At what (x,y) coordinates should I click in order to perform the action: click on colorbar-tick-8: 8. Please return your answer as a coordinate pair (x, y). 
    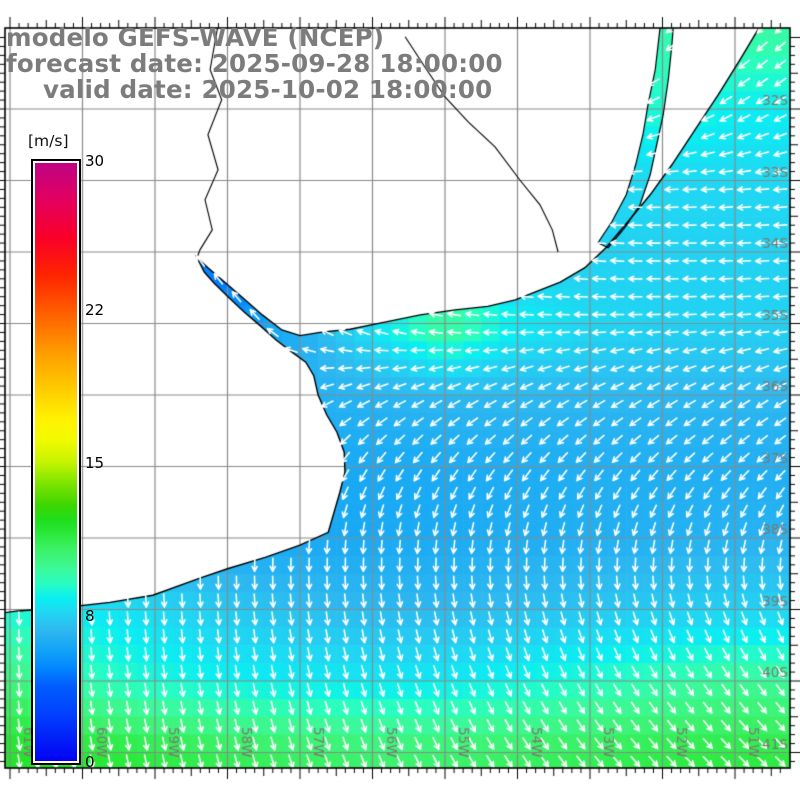
    Looking at the image, I should click on (90, 616).